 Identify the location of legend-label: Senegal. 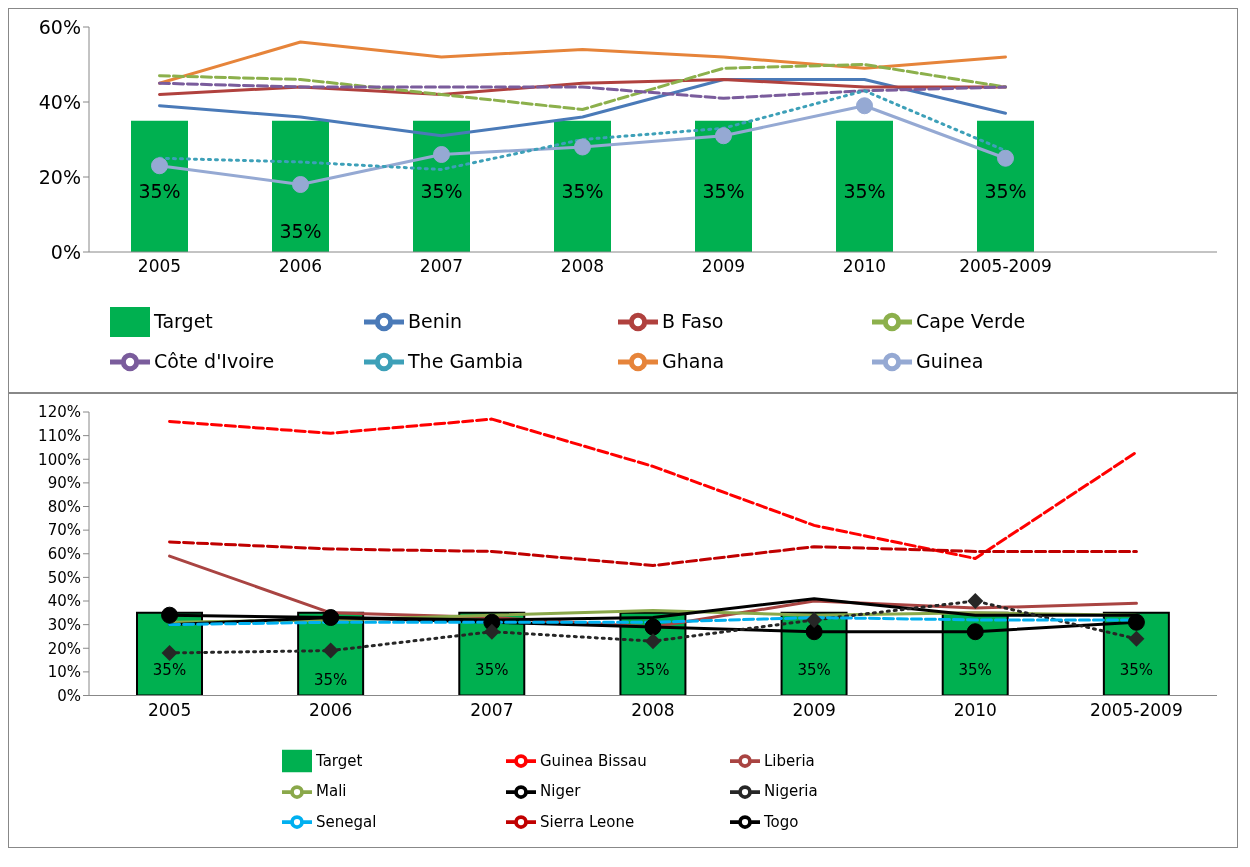
(347, 822).